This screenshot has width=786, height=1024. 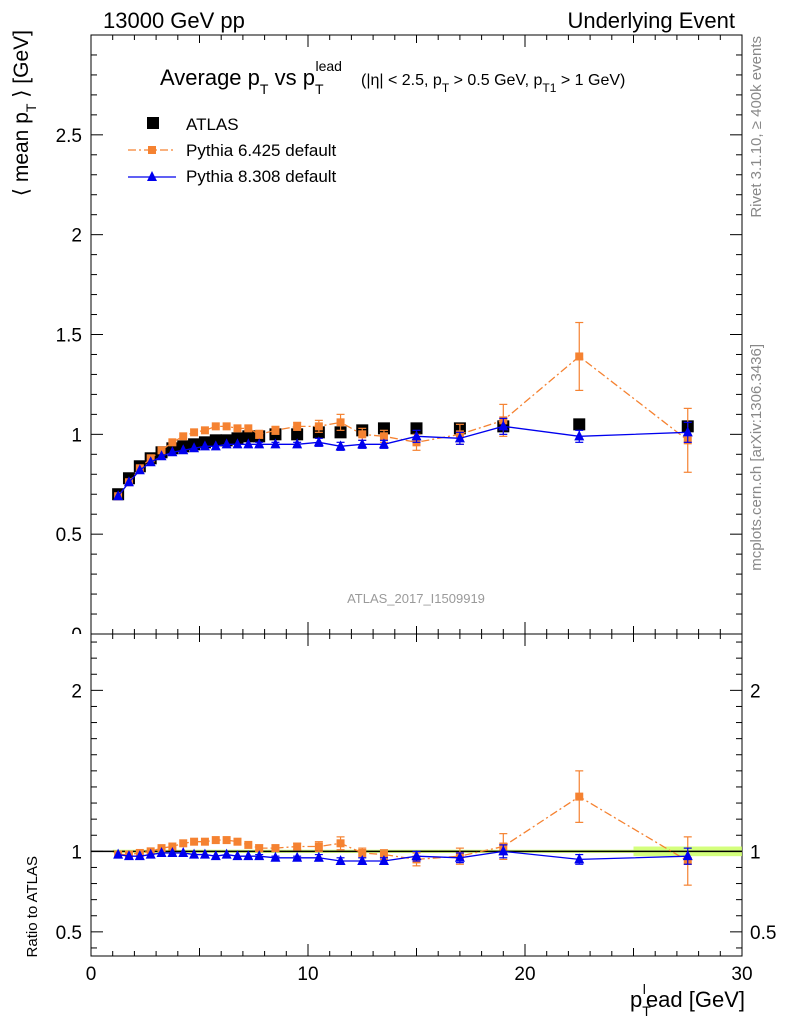 What do you see at coordinates (636, 999) in the screenshot?
I see `x-title-part-1: p` at bounding box center [636, 999].